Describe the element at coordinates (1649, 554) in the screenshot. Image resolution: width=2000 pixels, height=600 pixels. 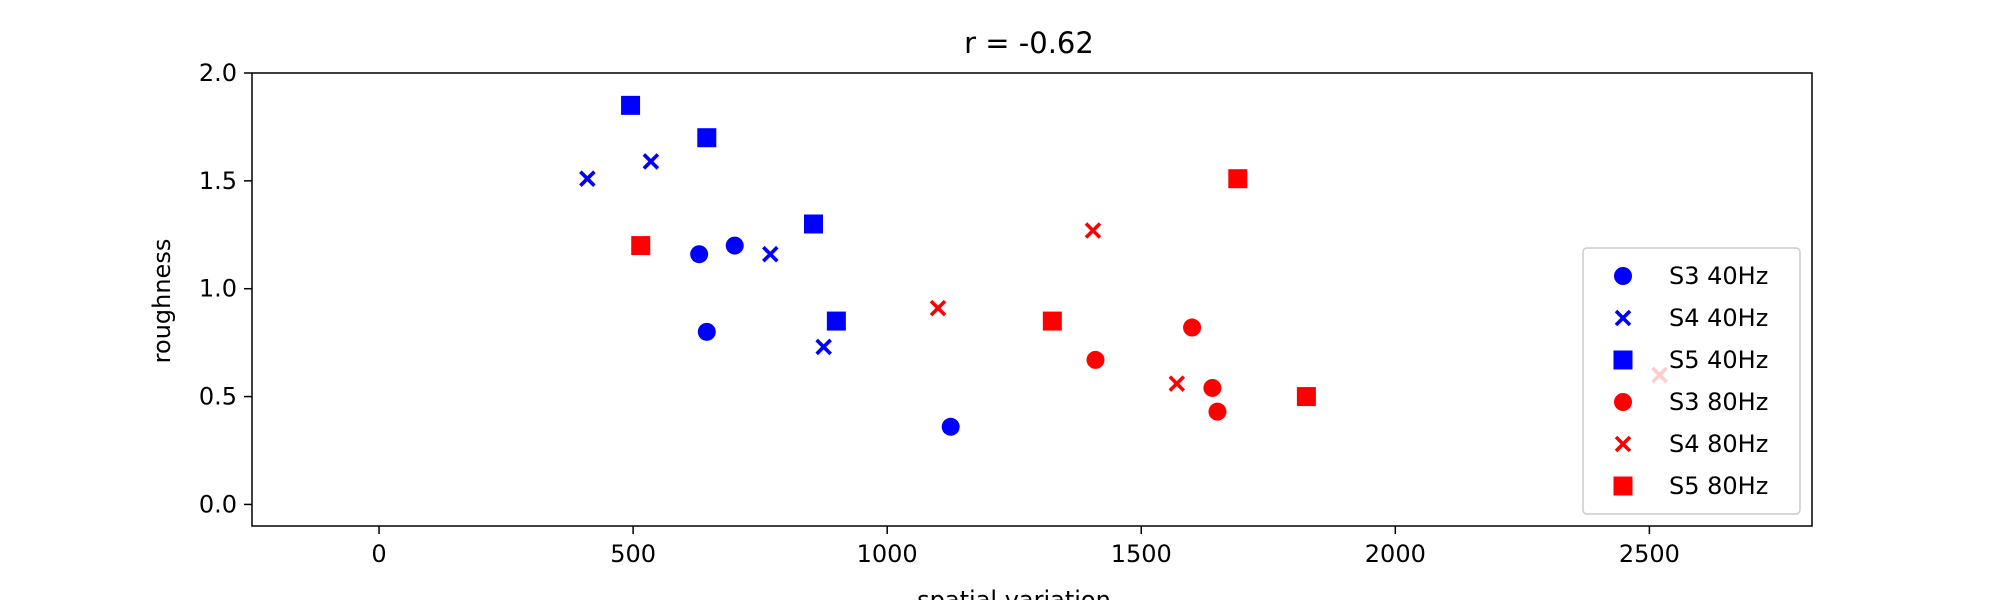
I see `x-tick-label: 2500` at that location.